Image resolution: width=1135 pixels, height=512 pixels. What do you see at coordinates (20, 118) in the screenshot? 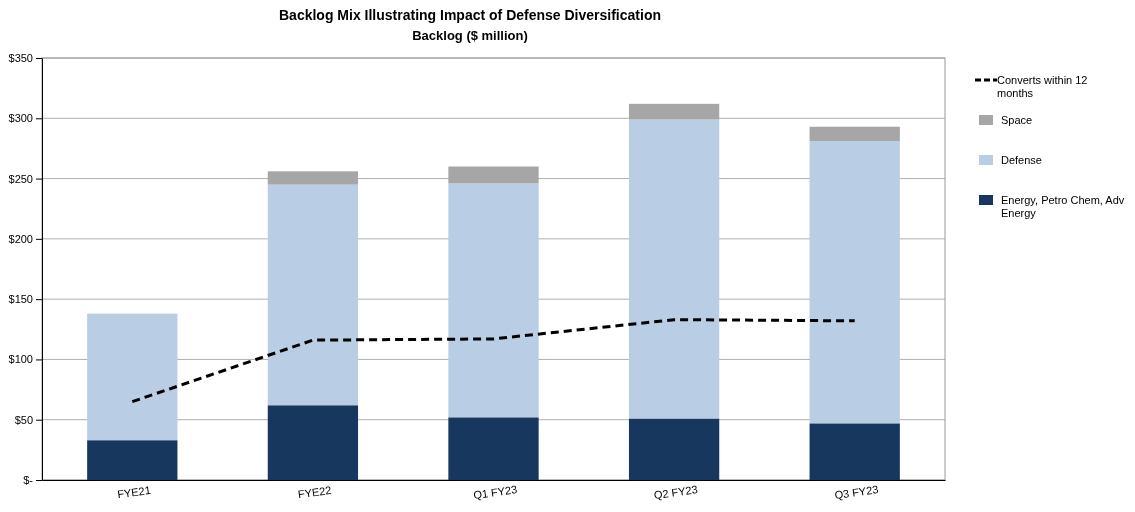
I see `y-tick-label: $300` at bounding box center [20, 118].